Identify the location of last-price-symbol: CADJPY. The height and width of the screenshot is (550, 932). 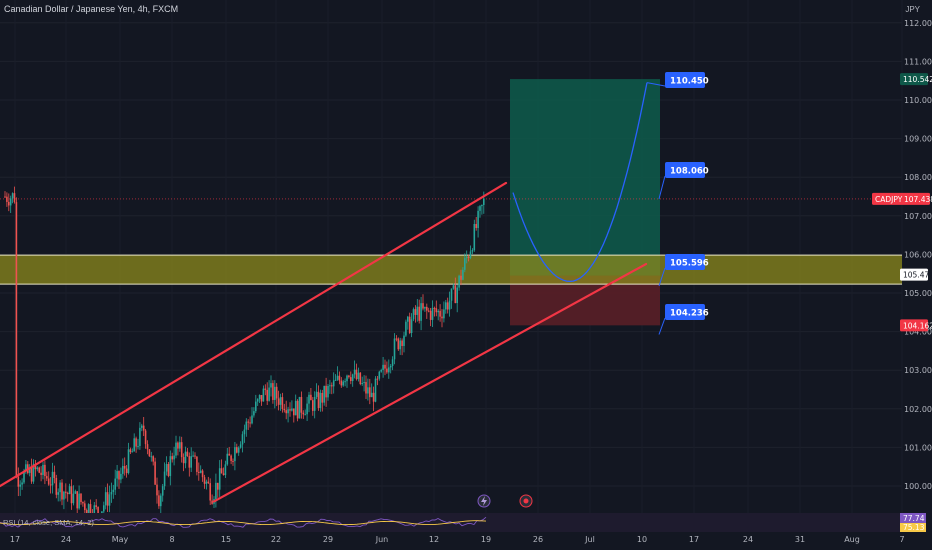
(889, 199).